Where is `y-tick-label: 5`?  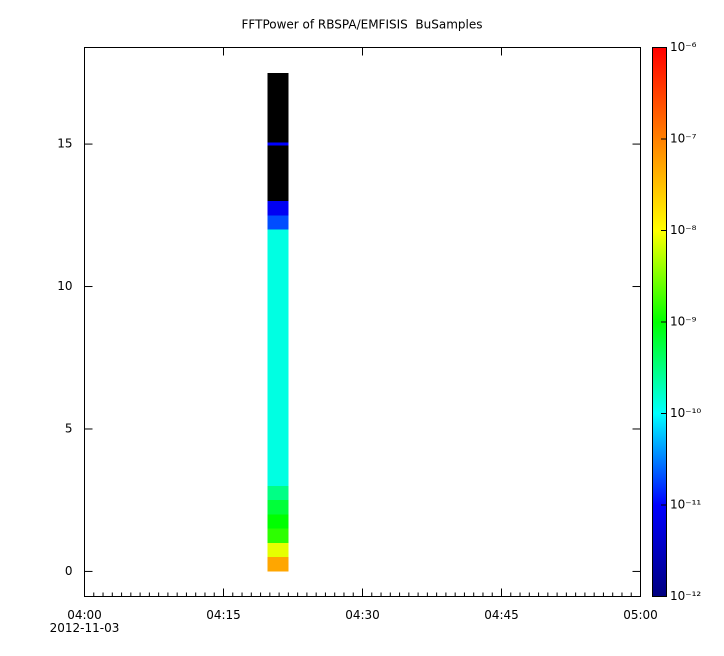 y-tick-label: 5 is located at coordinates (69, 428).